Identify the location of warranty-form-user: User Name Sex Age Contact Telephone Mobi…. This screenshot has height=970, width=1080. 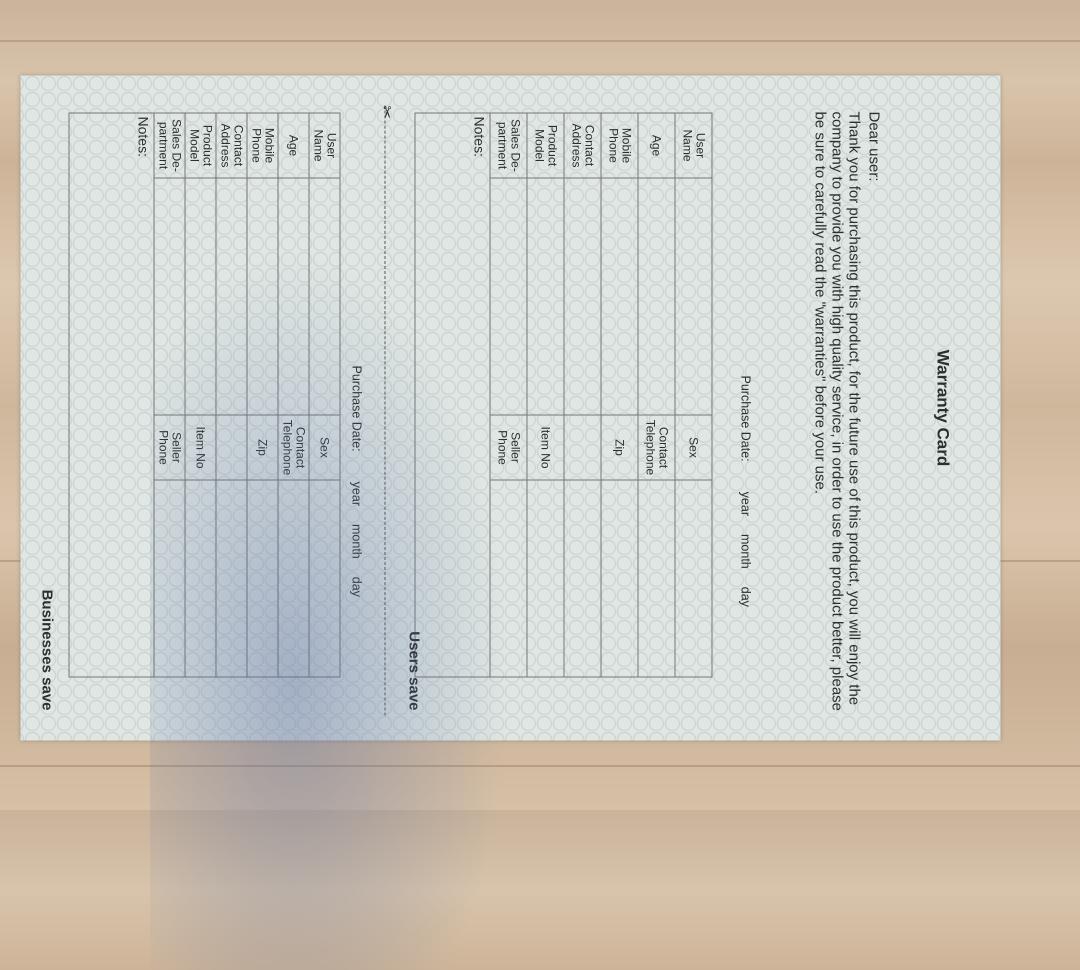
(205, 395).